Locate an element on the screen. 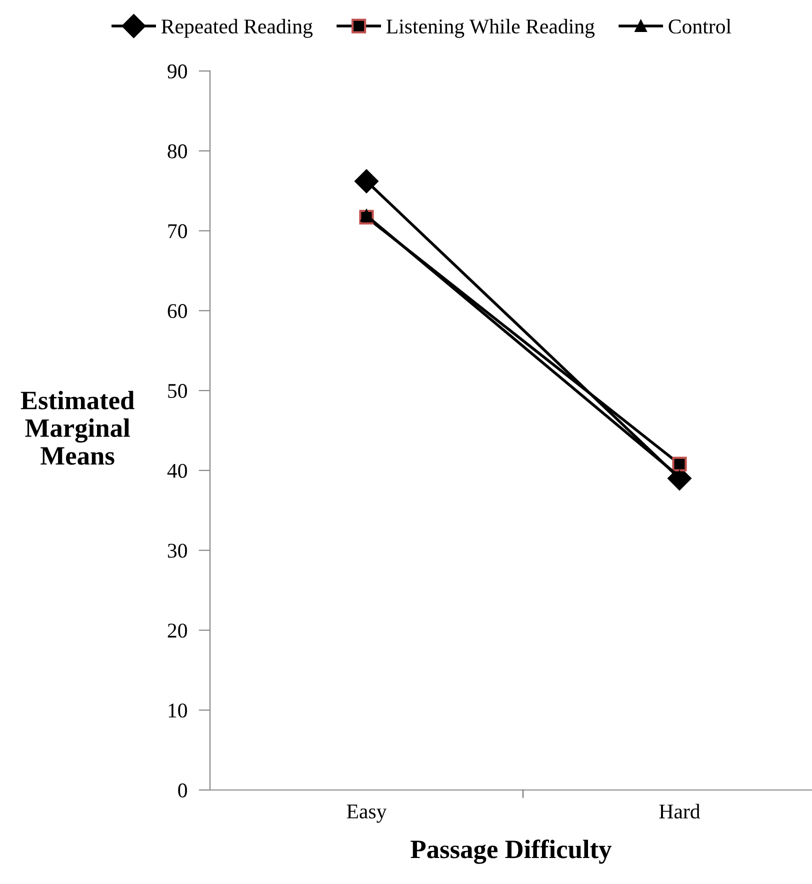  legend-label: Control is located at coordinates (700, 26).